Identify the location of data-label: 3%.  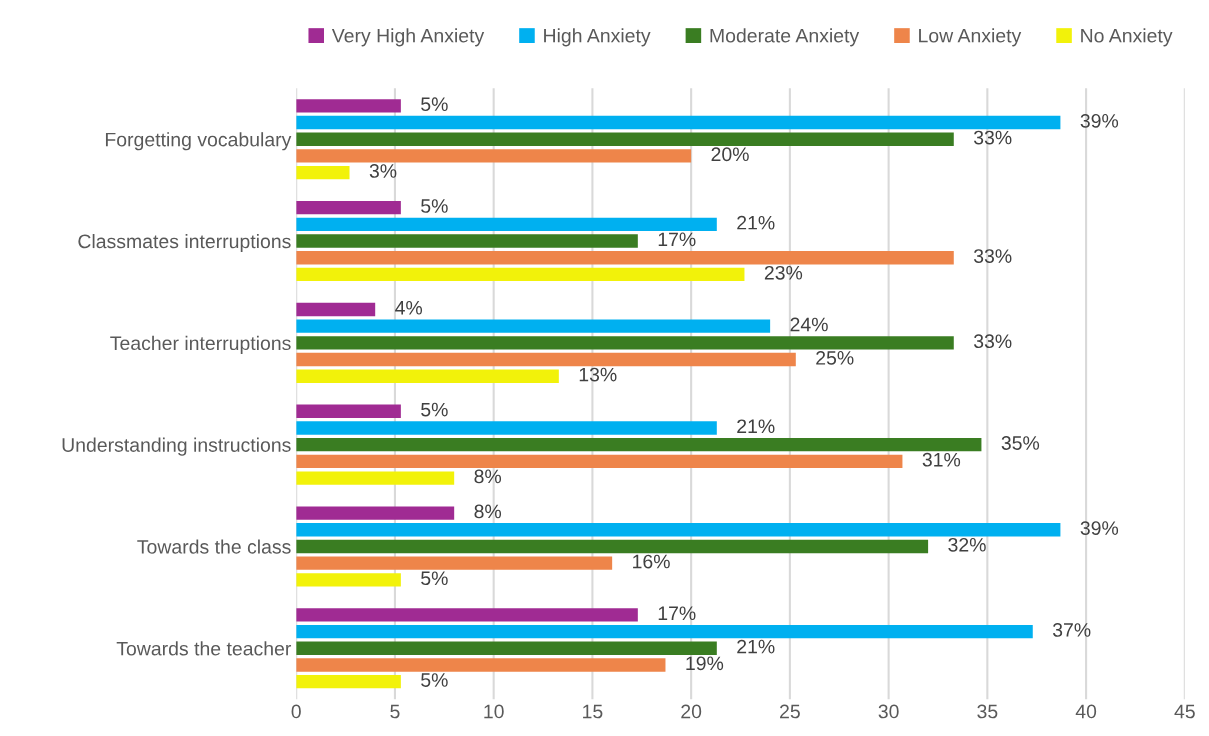
(383, 171).